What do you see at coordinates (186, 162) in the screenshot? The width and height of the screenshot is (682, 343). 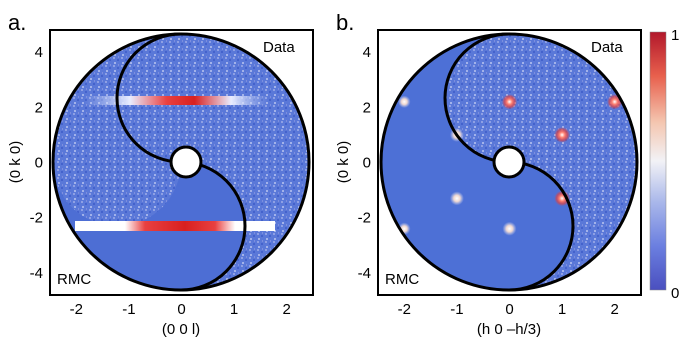 I see `panel-a-beamstop` at bounding box center [186, 162].